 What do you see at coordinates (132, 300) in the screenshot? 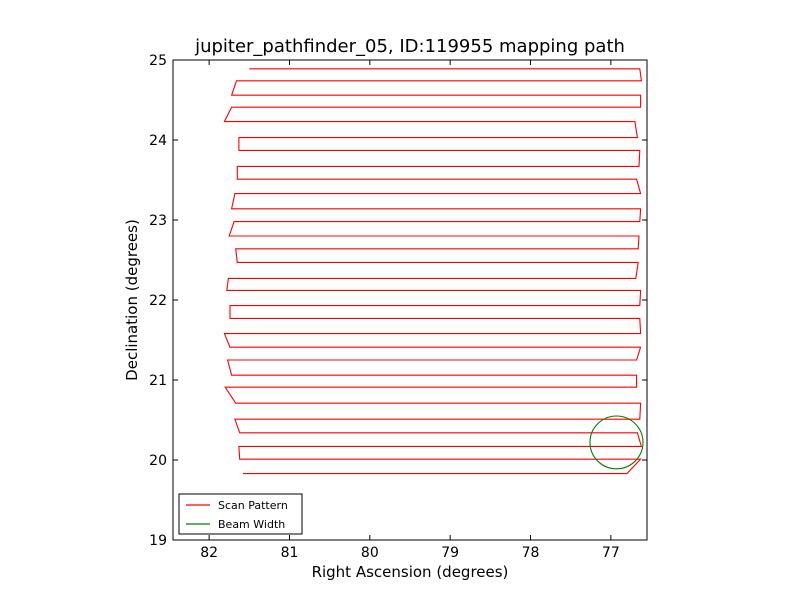
I see `y-axis-label: Declination (degrees)` at bounding box center [132, 300].